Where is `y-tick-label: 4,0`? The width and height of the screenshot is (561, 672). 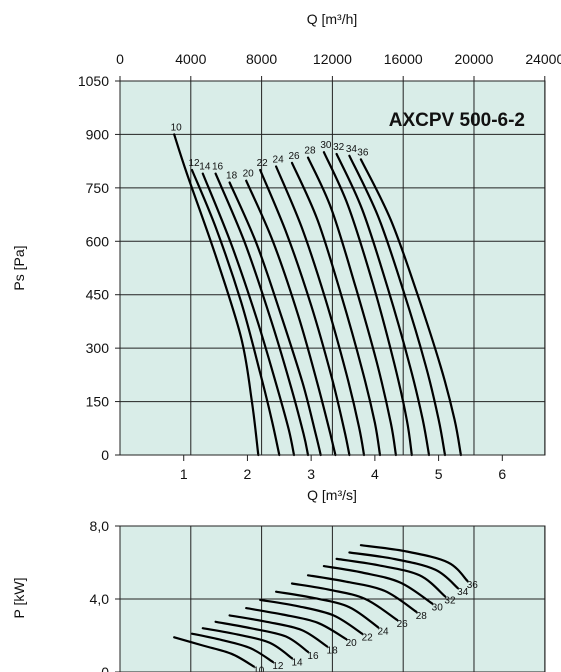
y-tick-label: 4,0 is located at coordinates (100, 599).